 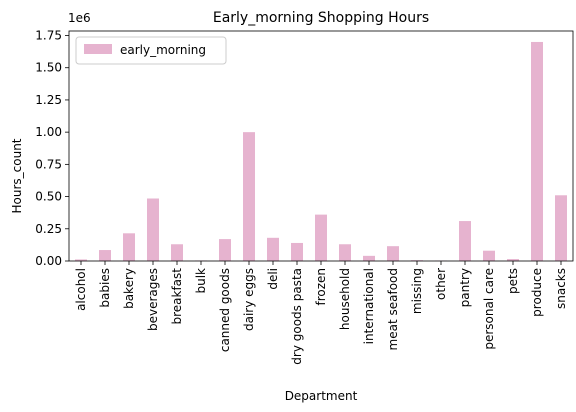 I want to click on x-tick-label: frozen, so click(x=321, y=287).